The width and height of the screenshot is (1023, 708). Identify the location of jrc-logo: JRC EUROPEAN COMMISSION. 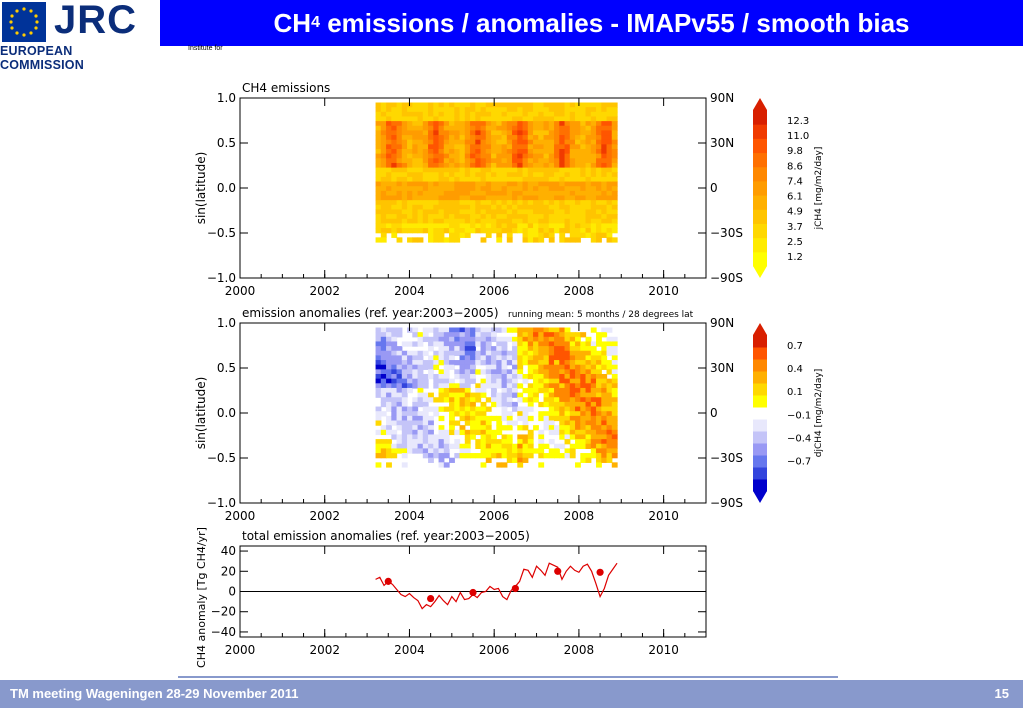
(80, 36).